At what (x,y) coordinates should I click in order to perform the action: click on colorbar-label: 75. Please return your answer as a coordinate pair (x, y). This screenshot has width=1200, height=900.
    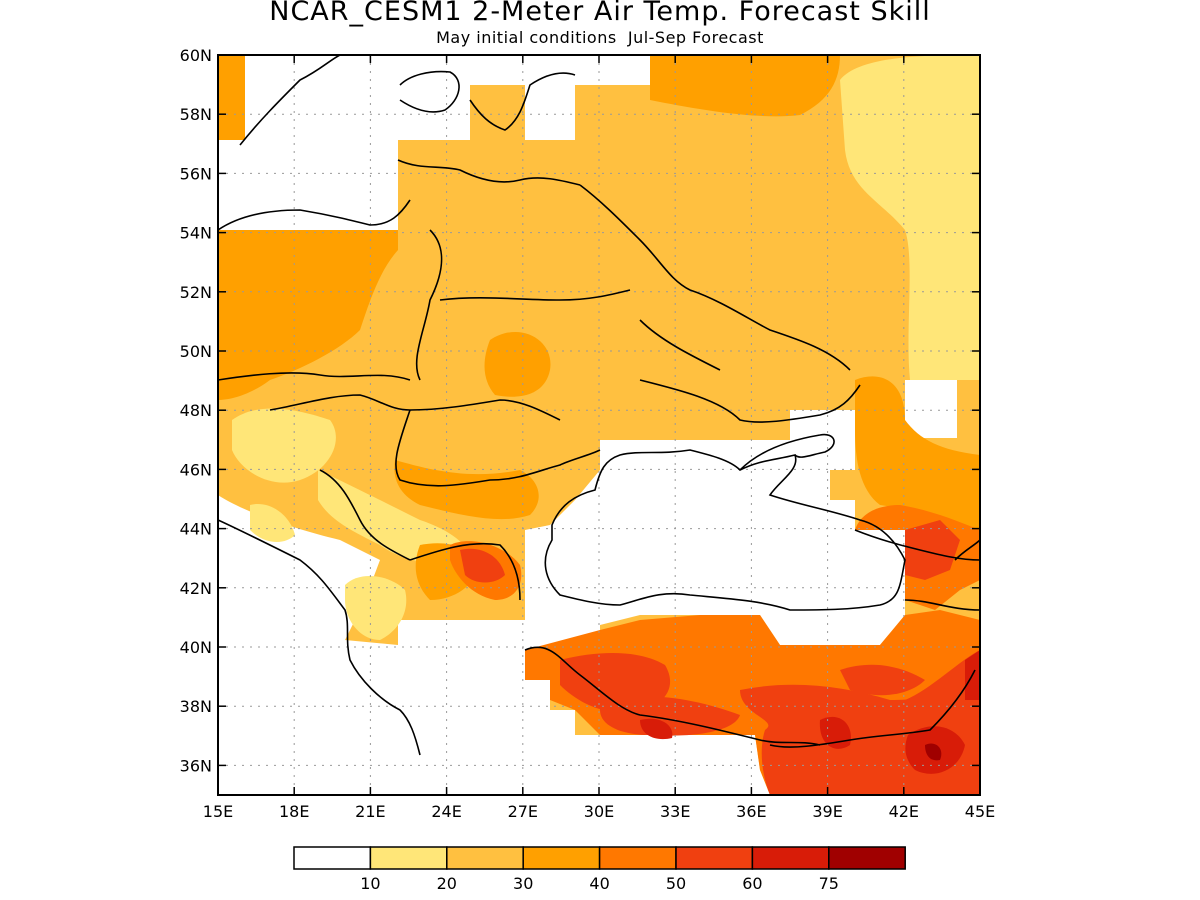
    Looking at the image, I should click on (829, 883).